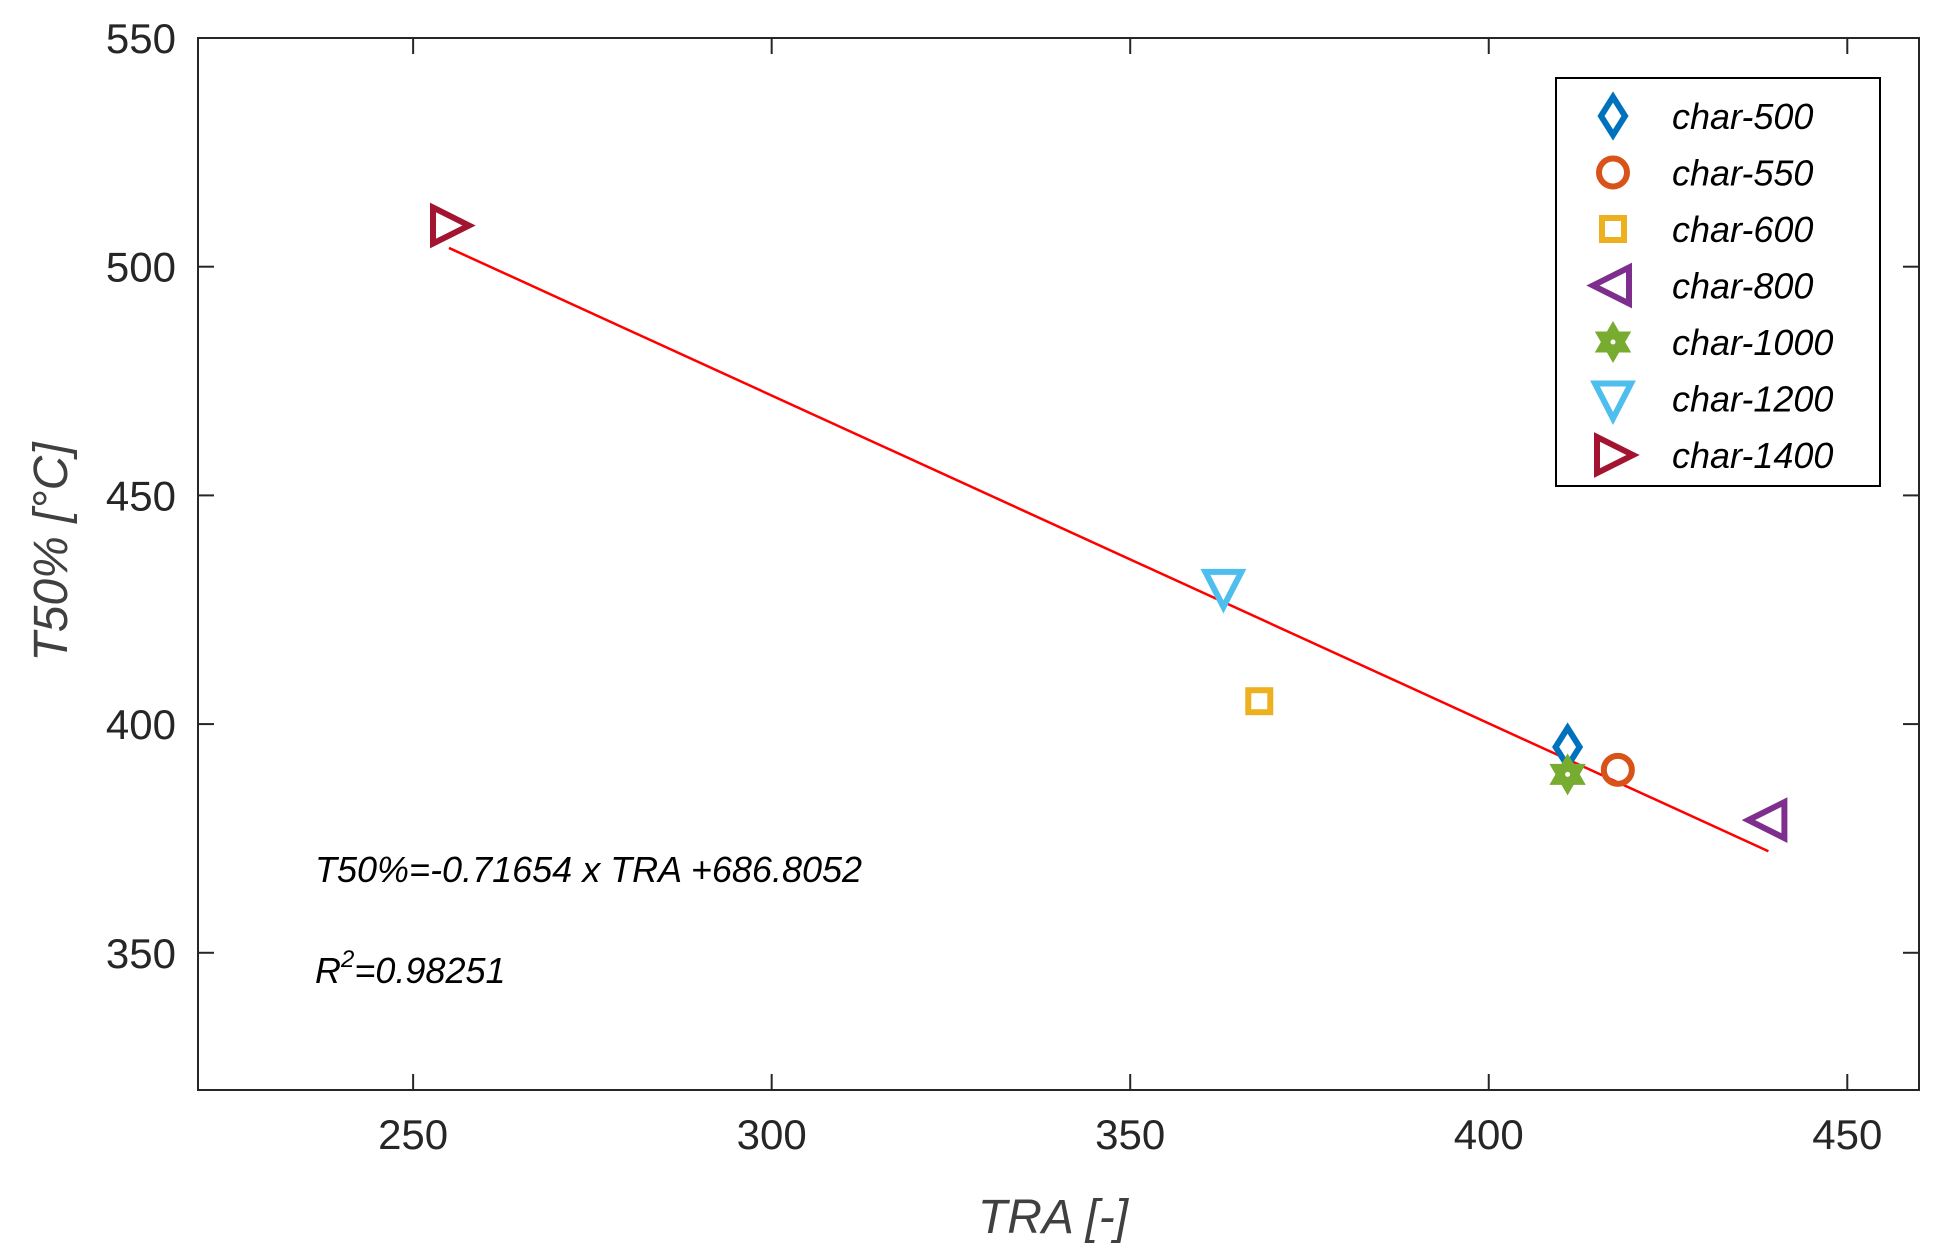 The height and width of the screenshot is (1249, 1941). I want to click on legend-marker-char-1000-part, so click(1613, 347).